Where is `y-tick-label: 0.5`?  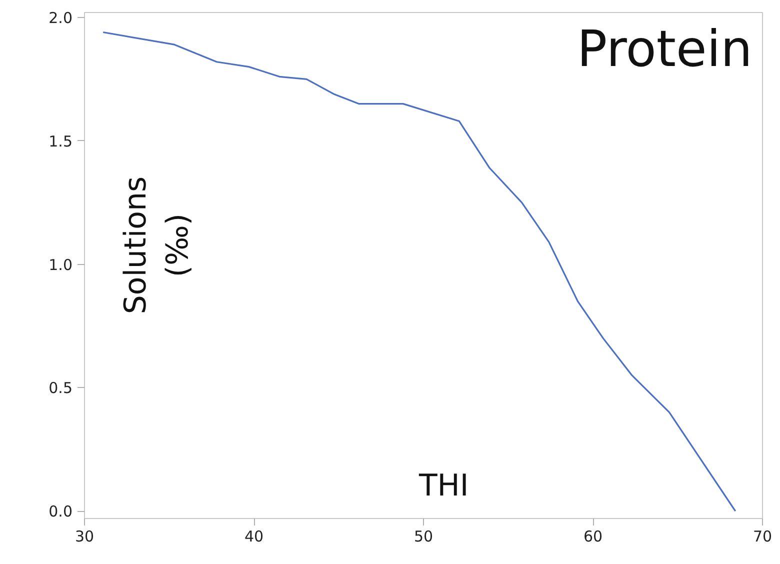 y-tick-label: 0.5 is located at coordinates (60, 388).